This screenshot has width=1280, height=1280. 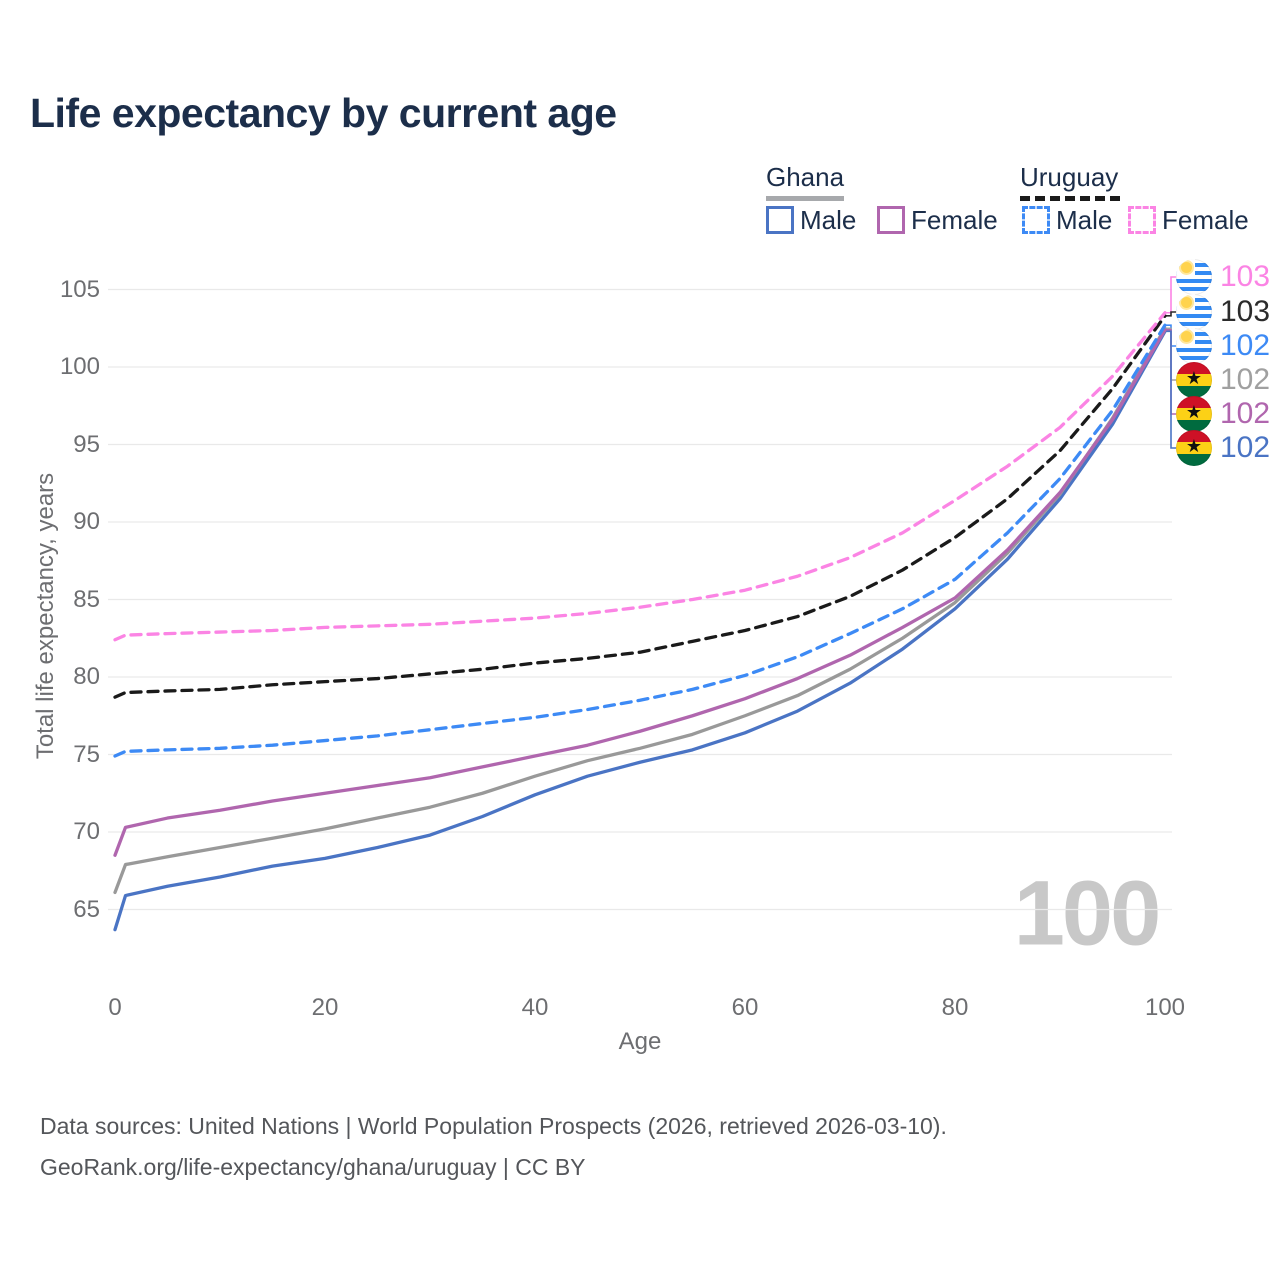 What do you see at coordinates (1087, 913) in the screenshot?
I see `age-counter-watermark: 100` at bounding box center [1087, 913].